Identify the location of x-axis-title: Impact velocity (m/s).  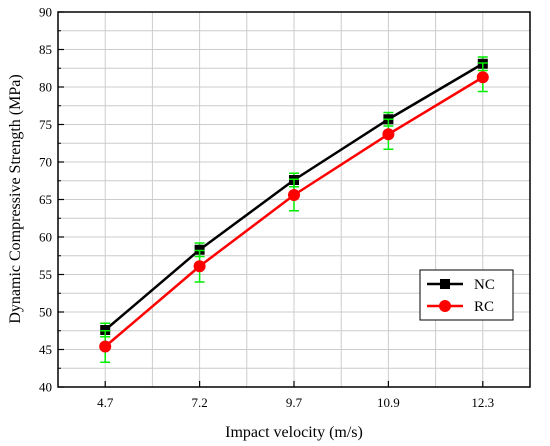
(294, 432).